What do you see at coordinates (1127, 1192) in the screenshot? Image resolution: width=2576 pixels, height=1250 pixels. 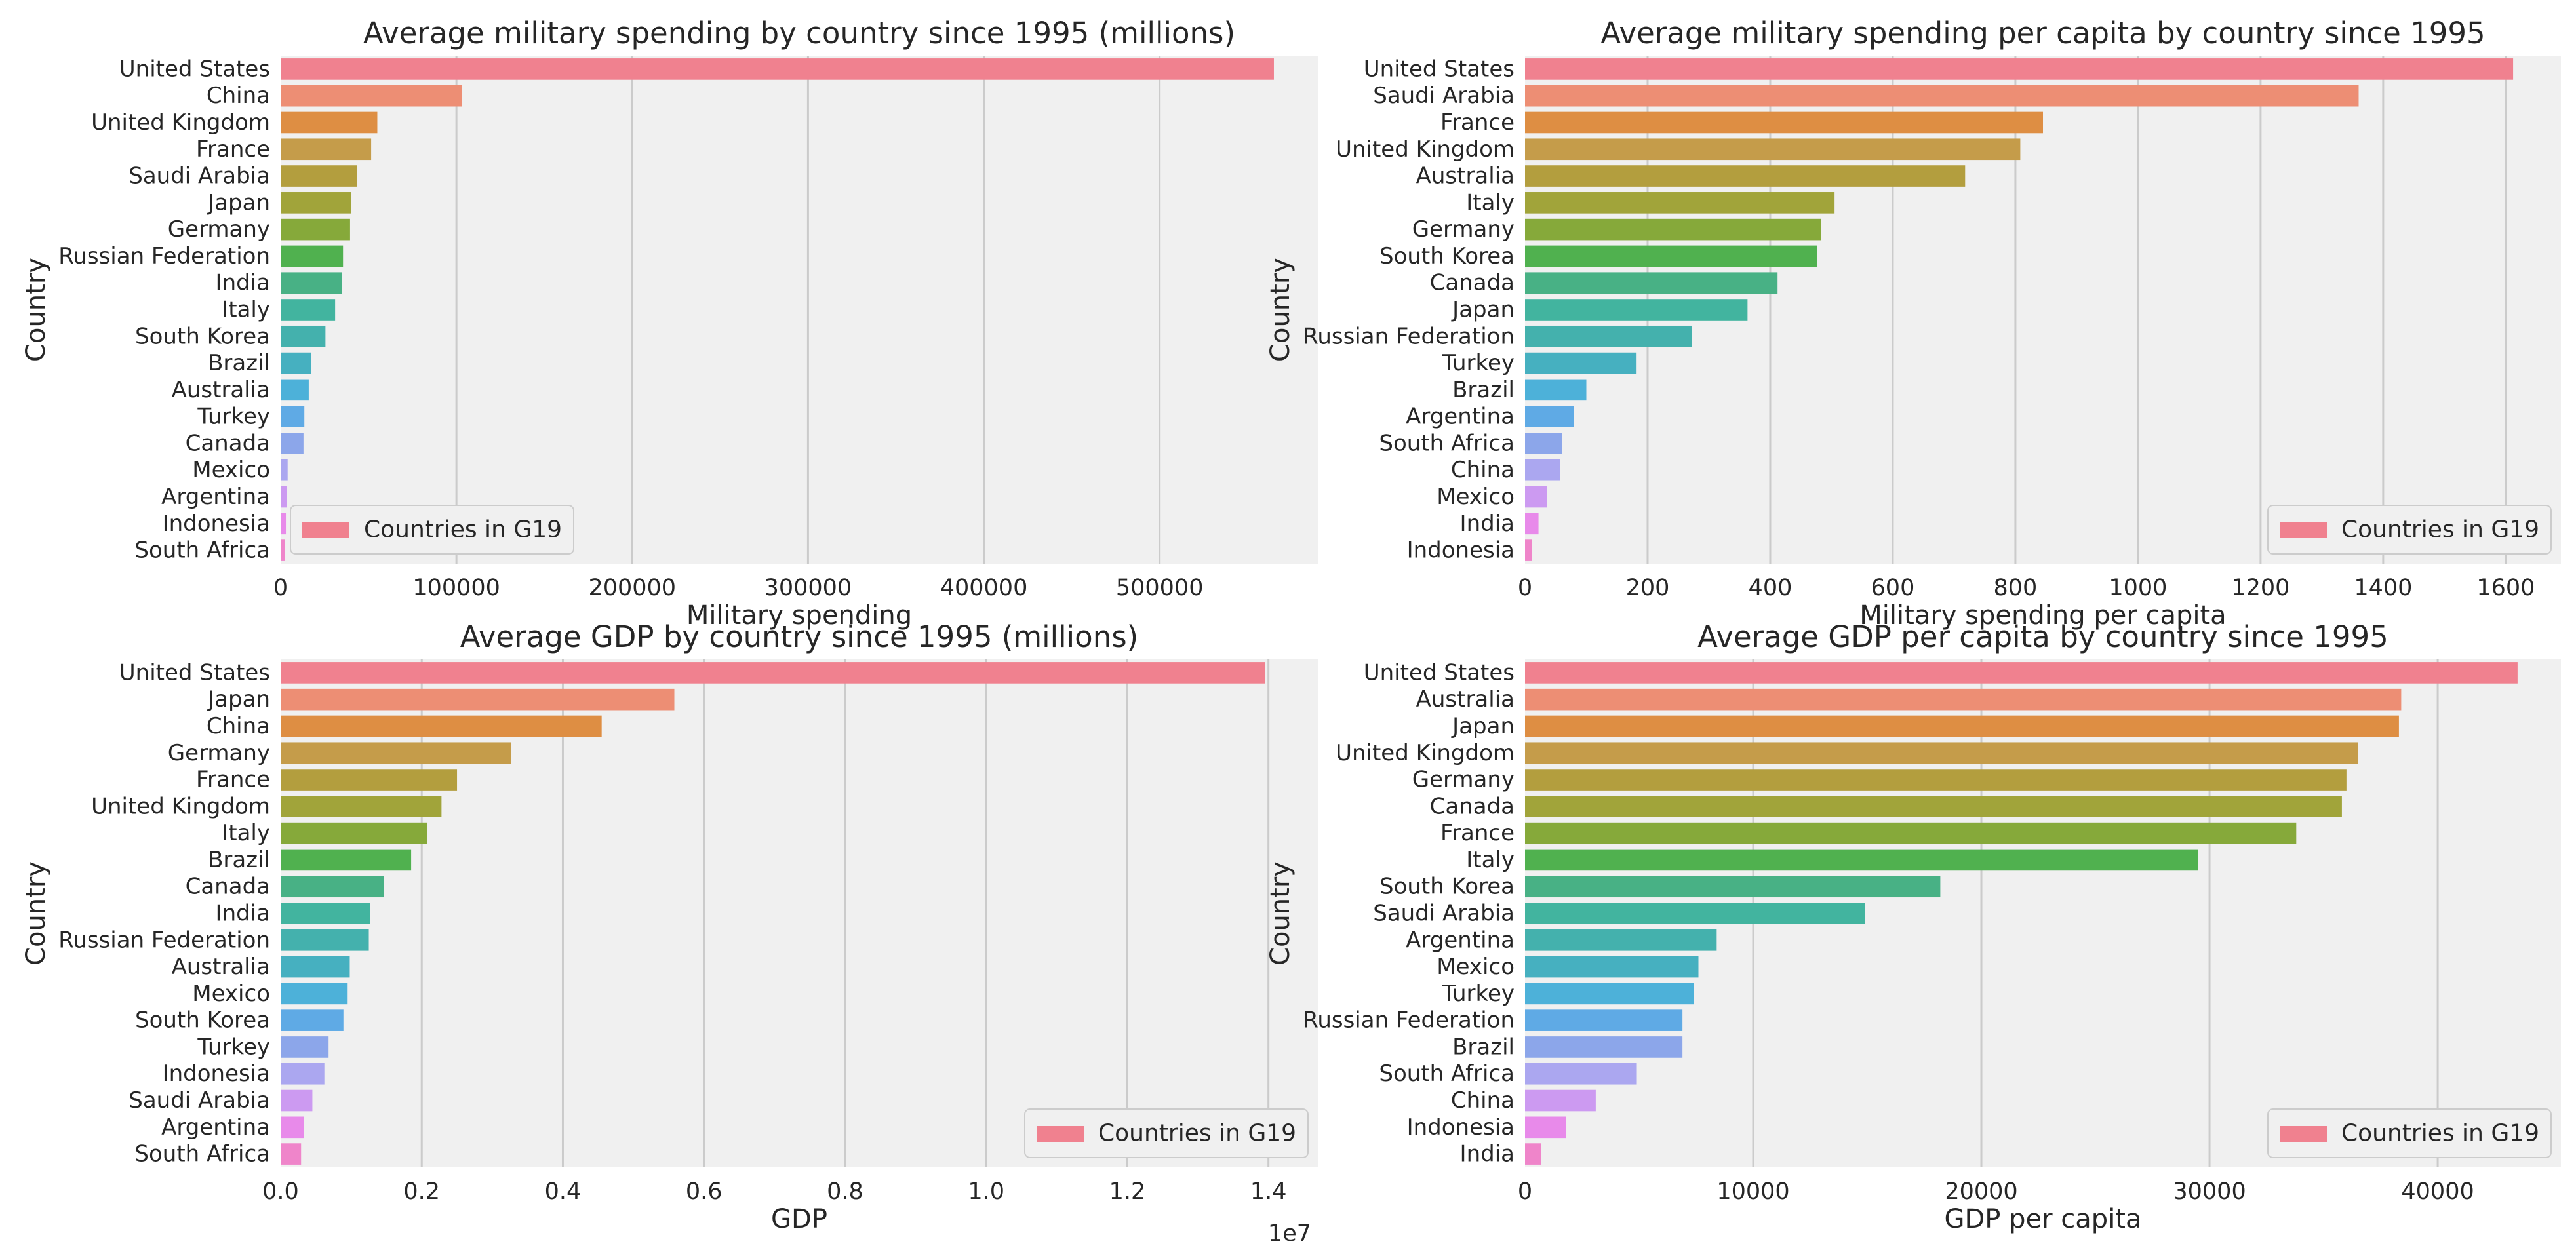 I see `x-tick-label: 1.2` at bounding box center [1127, 1192].